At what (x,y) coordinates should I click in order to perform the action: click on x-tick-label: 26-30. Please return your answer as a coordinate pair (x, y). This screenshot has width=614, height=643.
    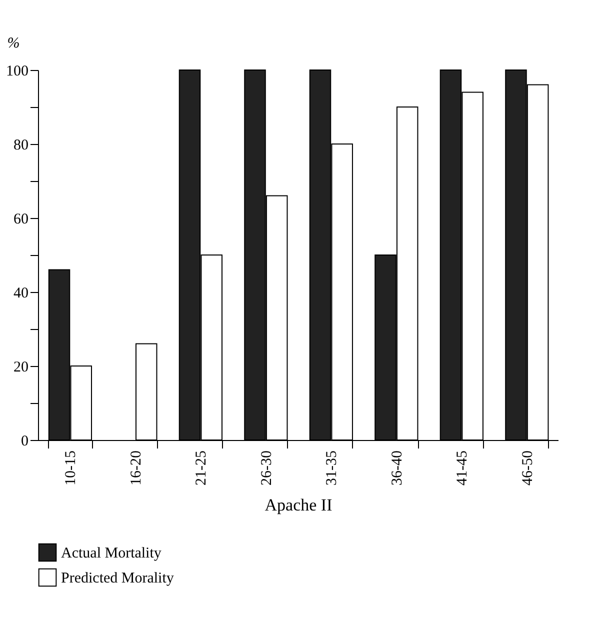
    Looking at the image, I should click on (266, 468).